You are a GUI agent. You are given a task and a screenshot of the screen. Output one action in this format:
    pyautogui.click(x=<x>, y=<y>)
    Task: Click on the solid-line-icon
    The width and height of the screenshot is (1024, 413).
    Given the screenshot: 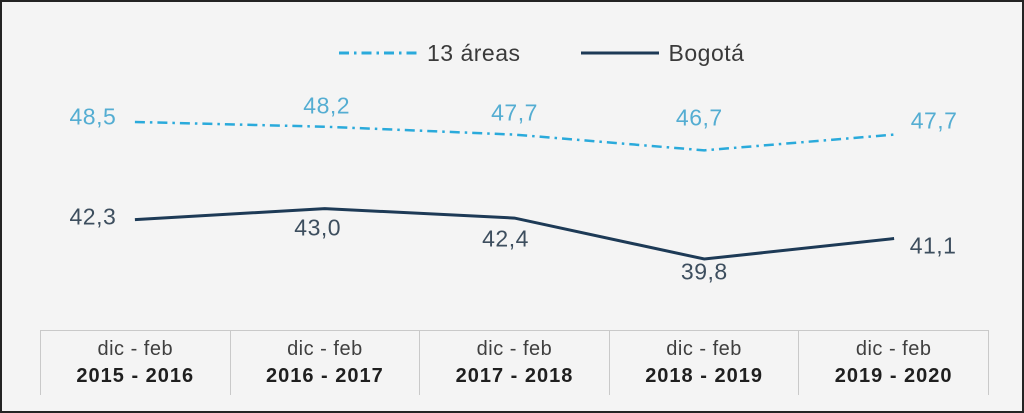 What is the action you would take?
    pyautogui.click(x=619, y=53)
    